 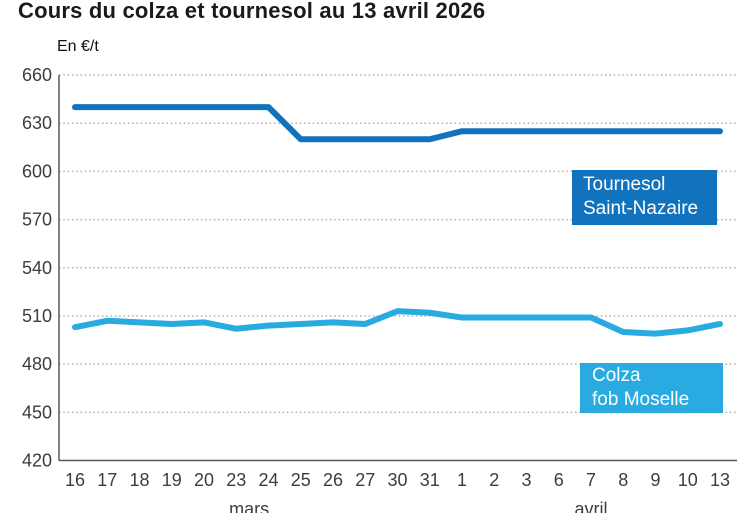 What do you see at coordinates (688, 480) in the screenshot?
I see `x-tick-label: 10` at bounding box center [688, 480].